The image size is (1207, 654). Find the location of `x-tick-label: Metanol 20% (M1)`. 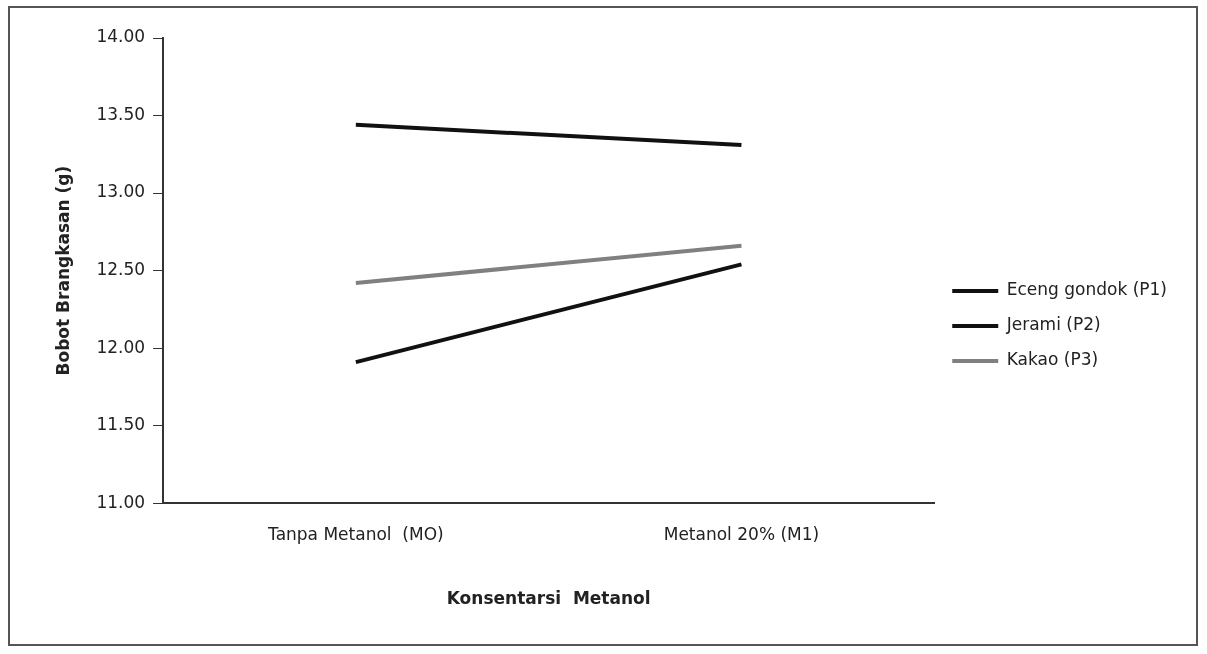

x-tick-label: Metanol 20% (M1) is located at coordinates (741, 533).